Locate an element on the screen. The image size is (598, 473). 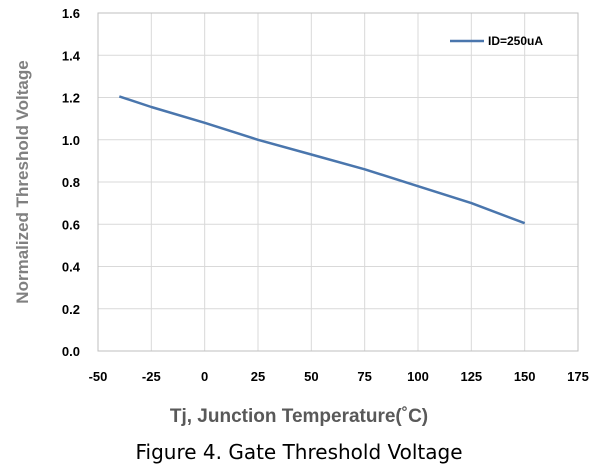
x-axis-label: Tj, Junction Temperature(˚C) is located at coordinates (299, 416).